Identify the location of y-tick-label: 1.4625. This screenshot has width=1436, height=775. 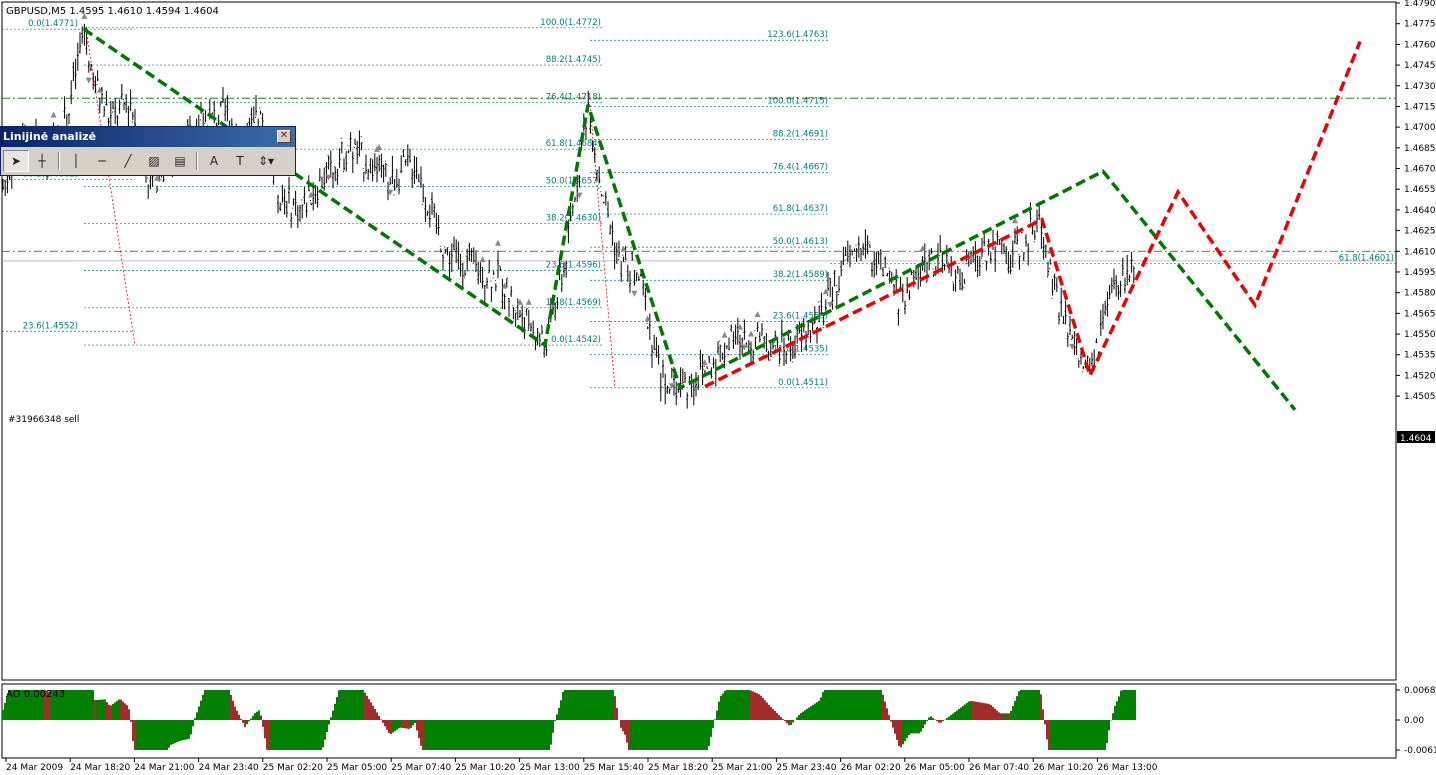
(1420, 232).